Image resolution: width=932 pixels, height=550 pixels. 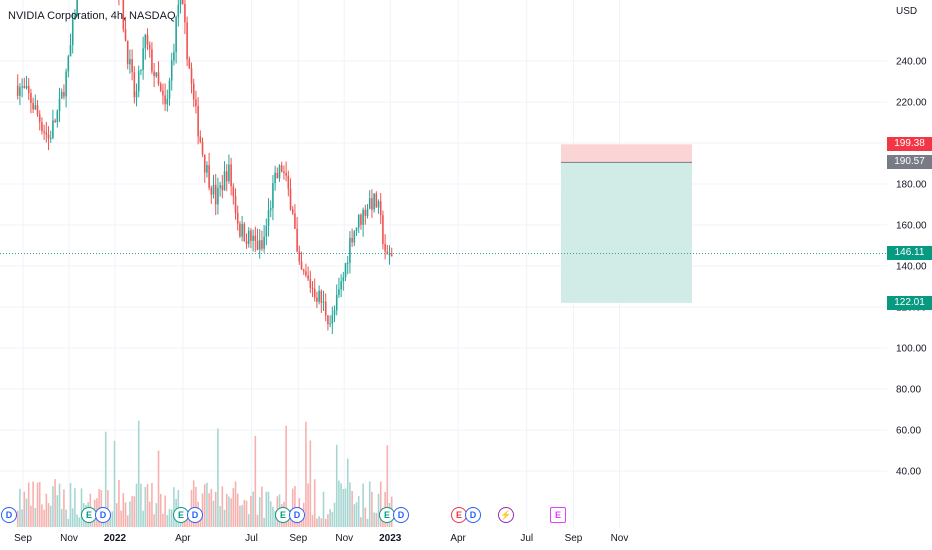 What do you see at coordinates (626, 153) in the screenshot?
I see `stop-loss-zone` at bounding box center [626, 153].